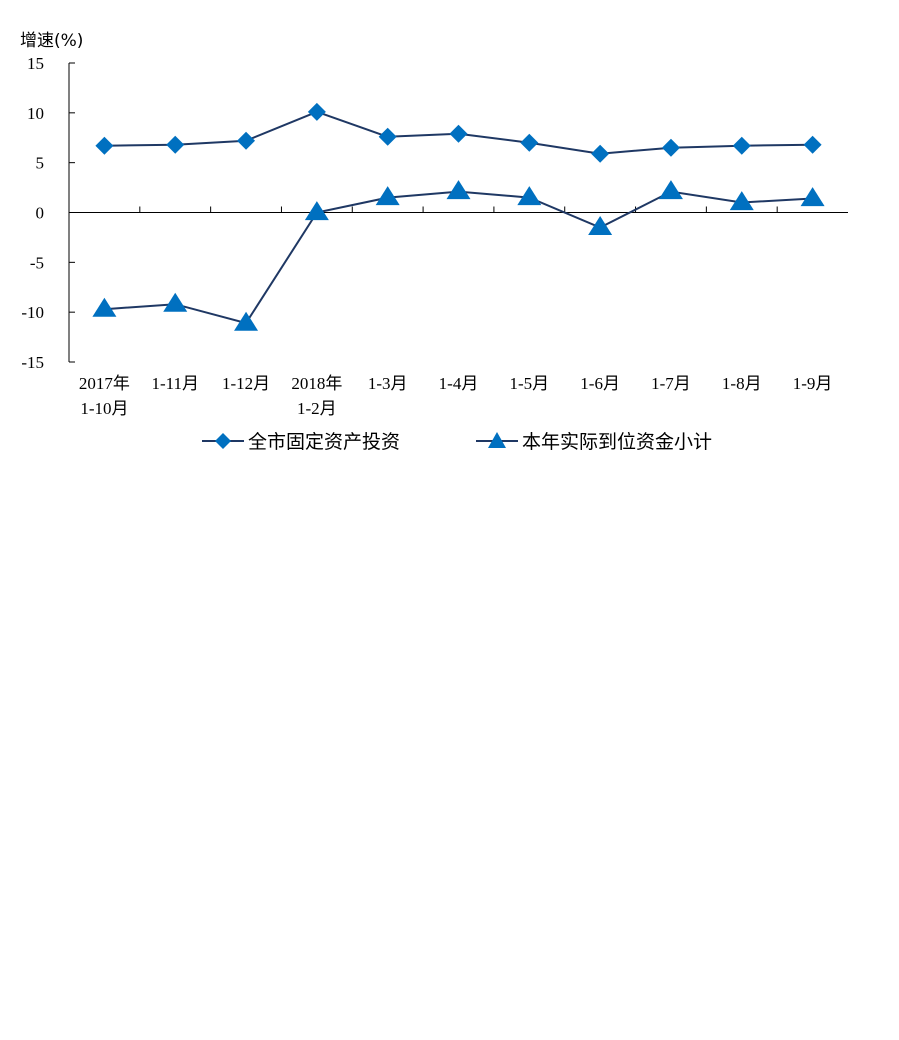 The height and width of the screenshot is (1040, 899). Describe the element at coordinates (813, 383) in the screenshot. I see `x-category-label: 1-9月` at that location.